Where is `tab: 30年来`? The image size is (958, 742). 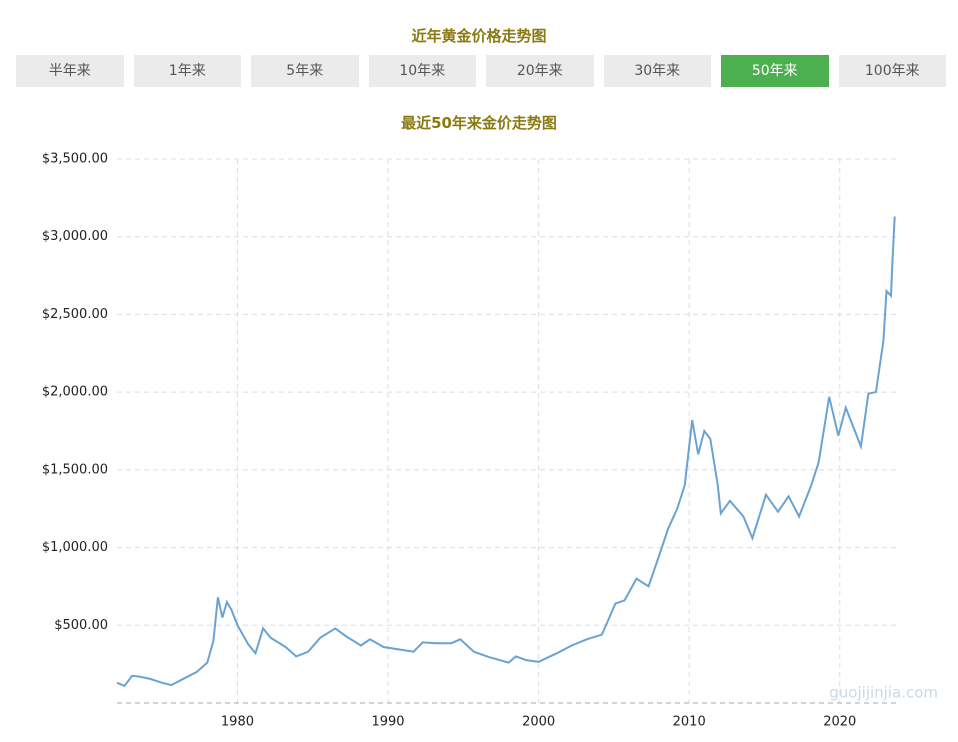 tab: 30年来 is located at coordinates (657, 71).